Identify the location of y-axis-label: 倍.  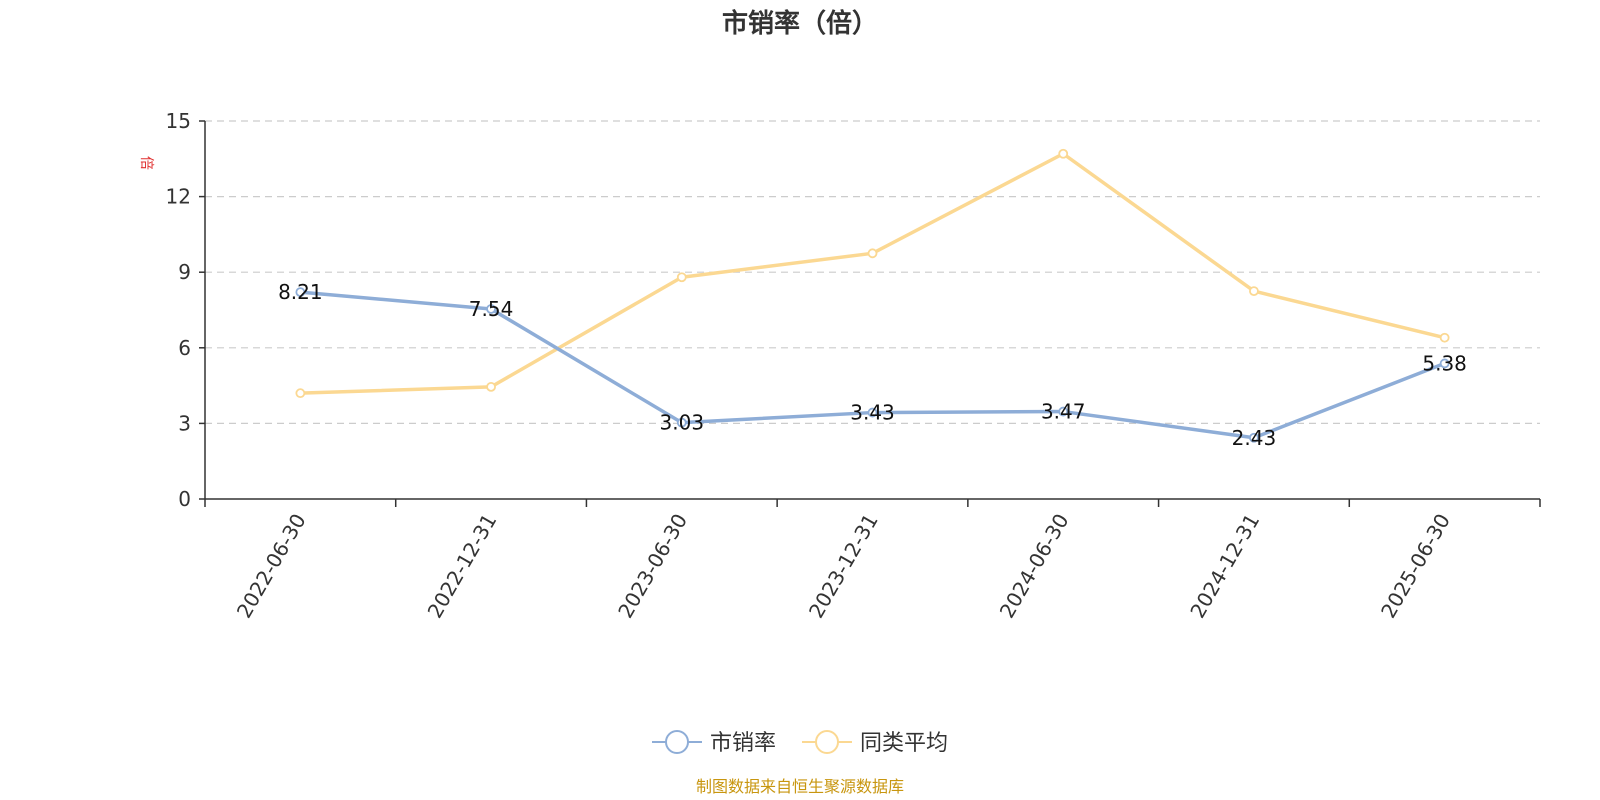
(146, 163).